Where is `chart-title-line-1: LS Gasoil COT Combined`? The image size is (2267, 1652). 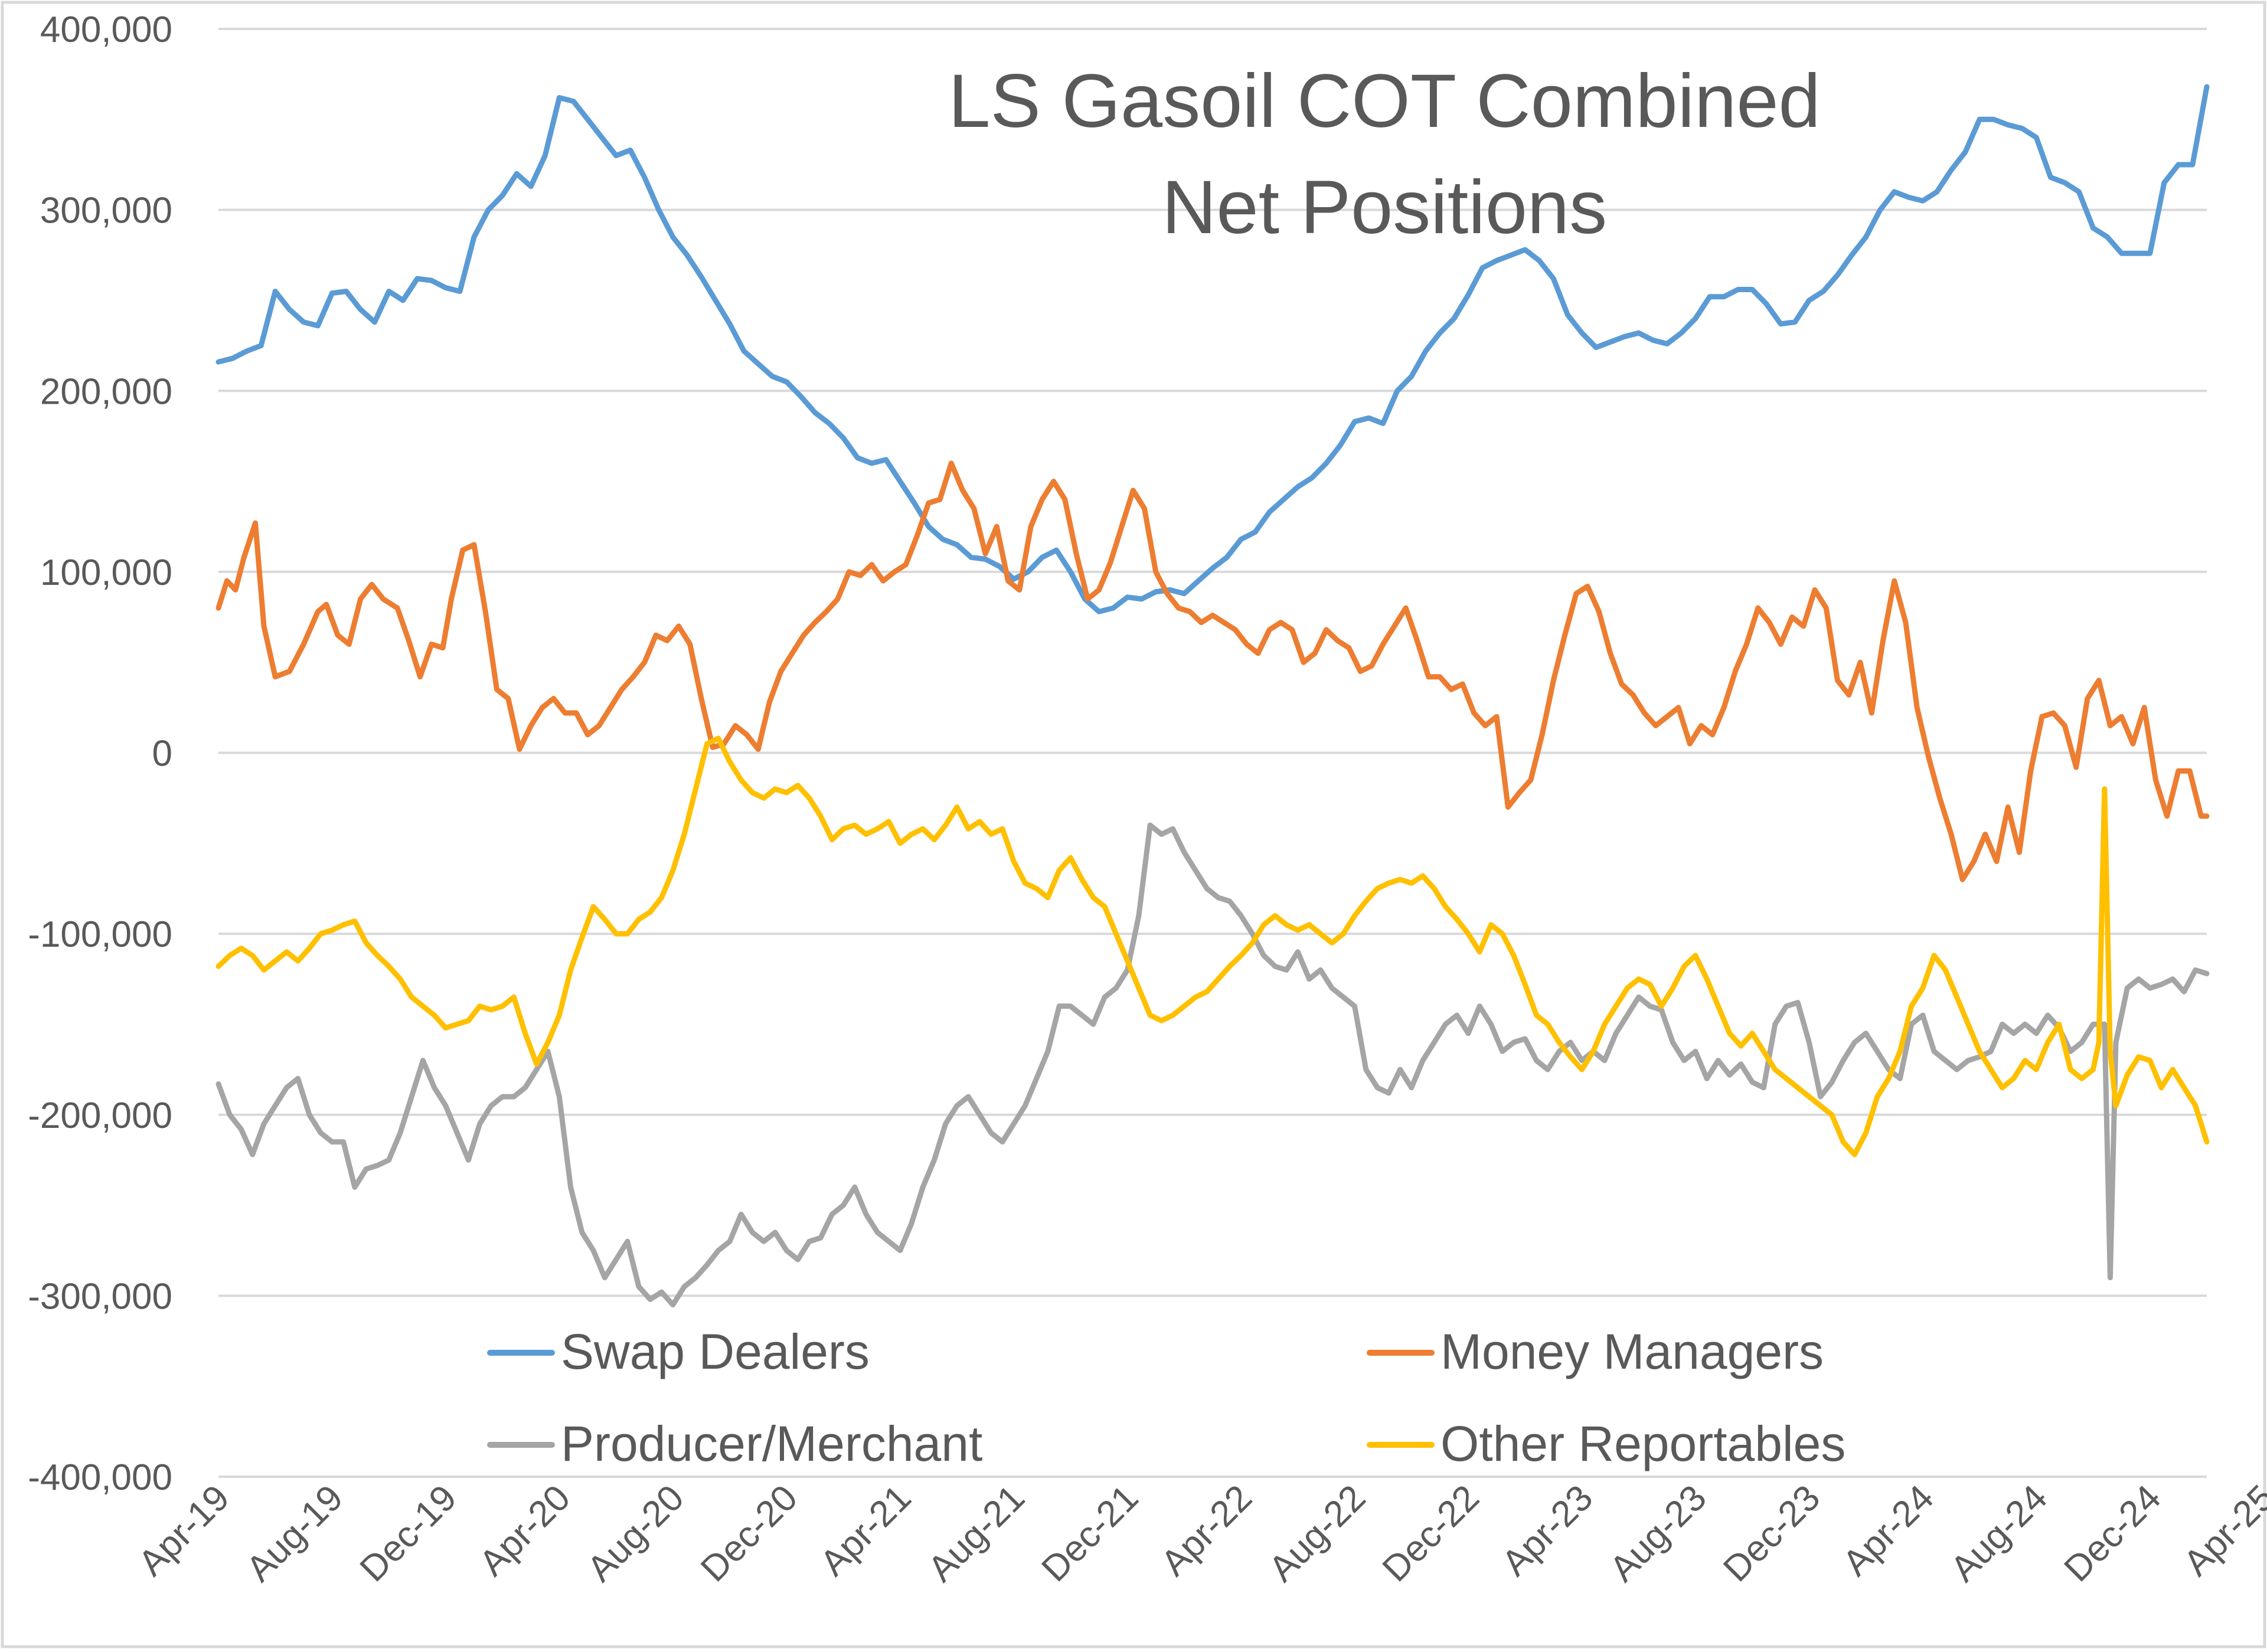 chart-title-line-1: LS Gasoil COT Combined is located at coordinates (1384, 101).